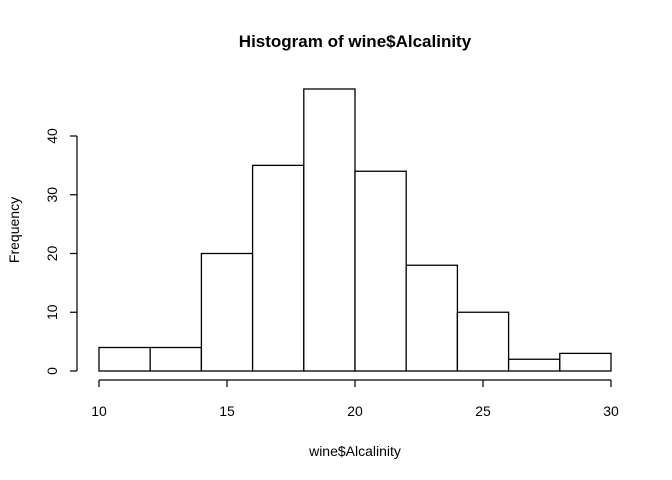 The height and width of the screenshot is (480, 672). What do you see at coordinates (355, 411) in the screenshot?
I see `x-tick-label: 20` at bounding box center [355, 411].